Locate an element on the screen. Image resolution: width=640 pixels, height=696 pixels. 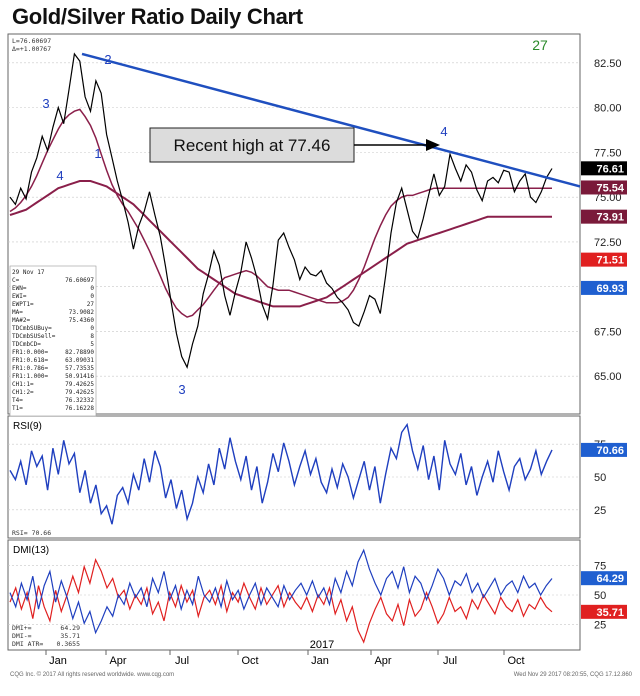
annotation-box is located at coordinates (252, 145).